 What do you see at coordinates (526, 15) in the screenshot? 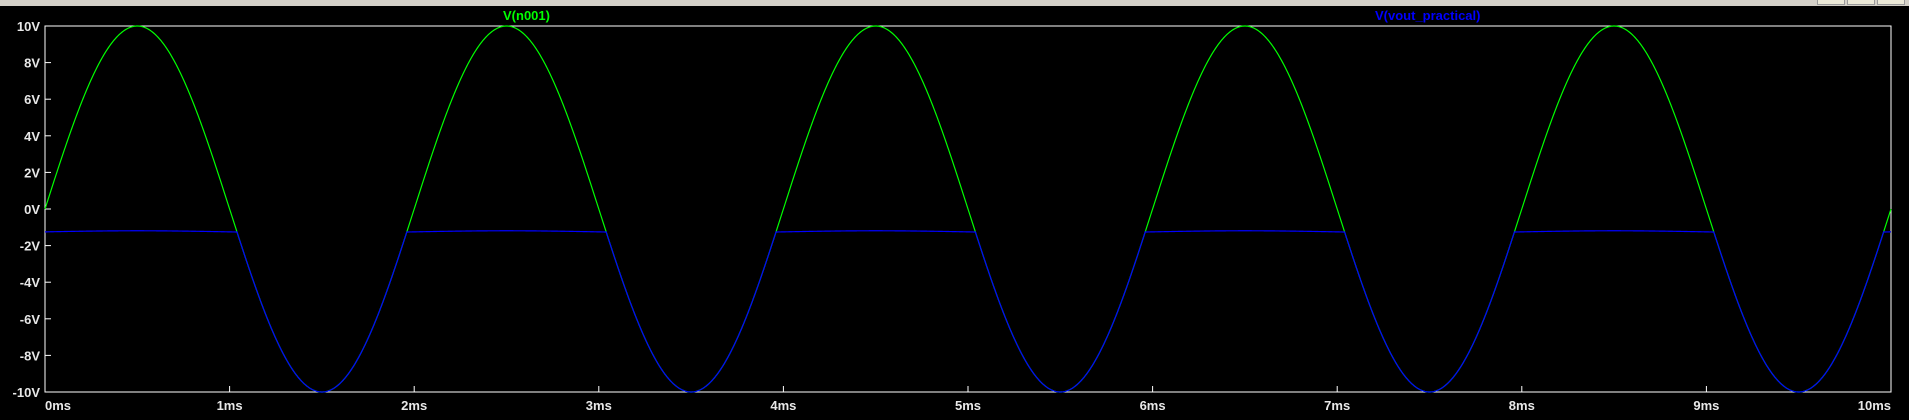
I see `legend-v-n001: V(n001)` at bounding box center [526, 15].